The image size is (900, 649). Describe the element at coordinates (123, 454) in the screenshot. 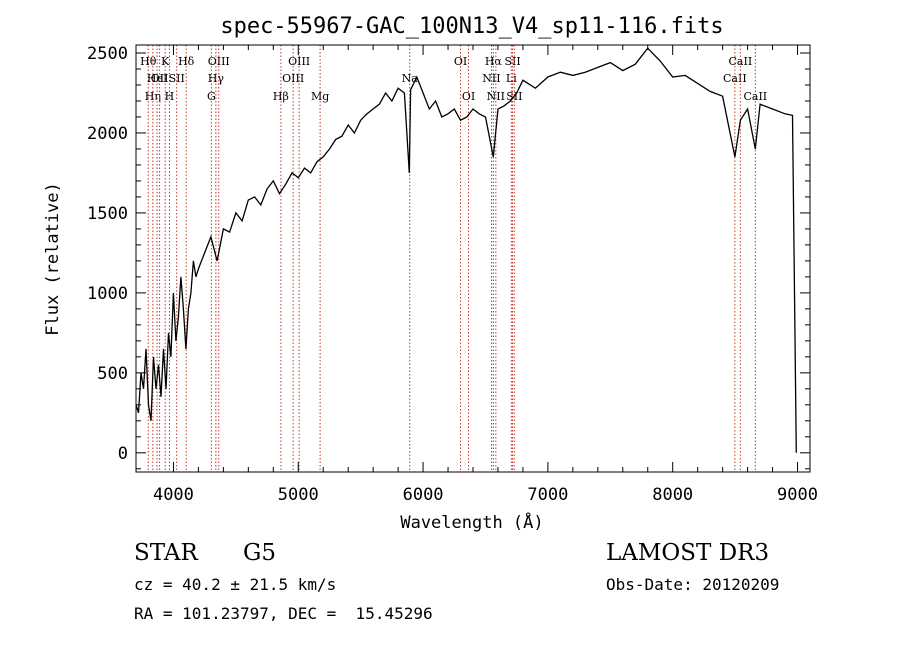

I see `y-tick-label: 0` at that location.